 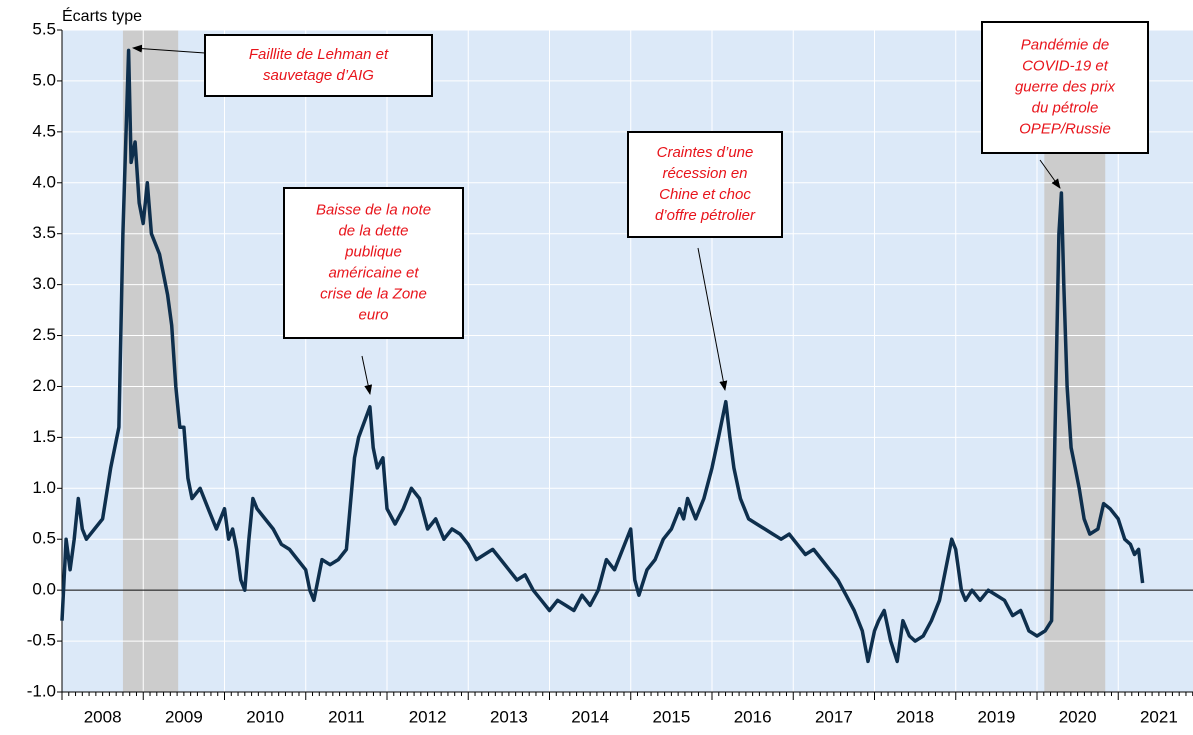 I want to click on annotation-text: OPEP/Russie, so click(x=1065, y=128).